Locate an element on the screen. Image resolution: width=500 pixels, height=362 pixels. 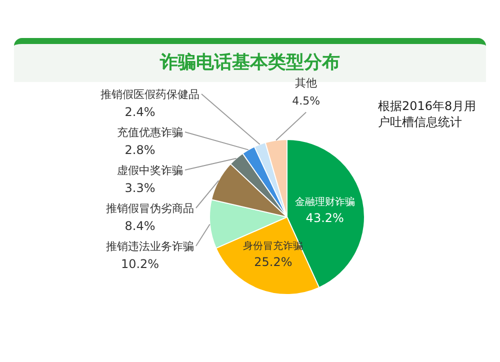
slice-label: 推销假冒伪劣商品 is located at coordinates (150, 208).